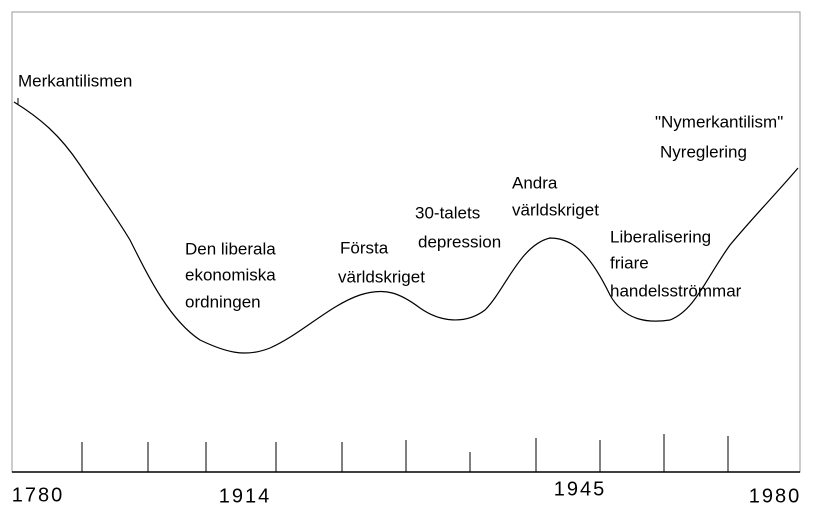 The image size is (815, 508). What do you see at coordinates (535, 182) in the screenshot?
I see `annotation: Andra` at bounding box center [535, 182].